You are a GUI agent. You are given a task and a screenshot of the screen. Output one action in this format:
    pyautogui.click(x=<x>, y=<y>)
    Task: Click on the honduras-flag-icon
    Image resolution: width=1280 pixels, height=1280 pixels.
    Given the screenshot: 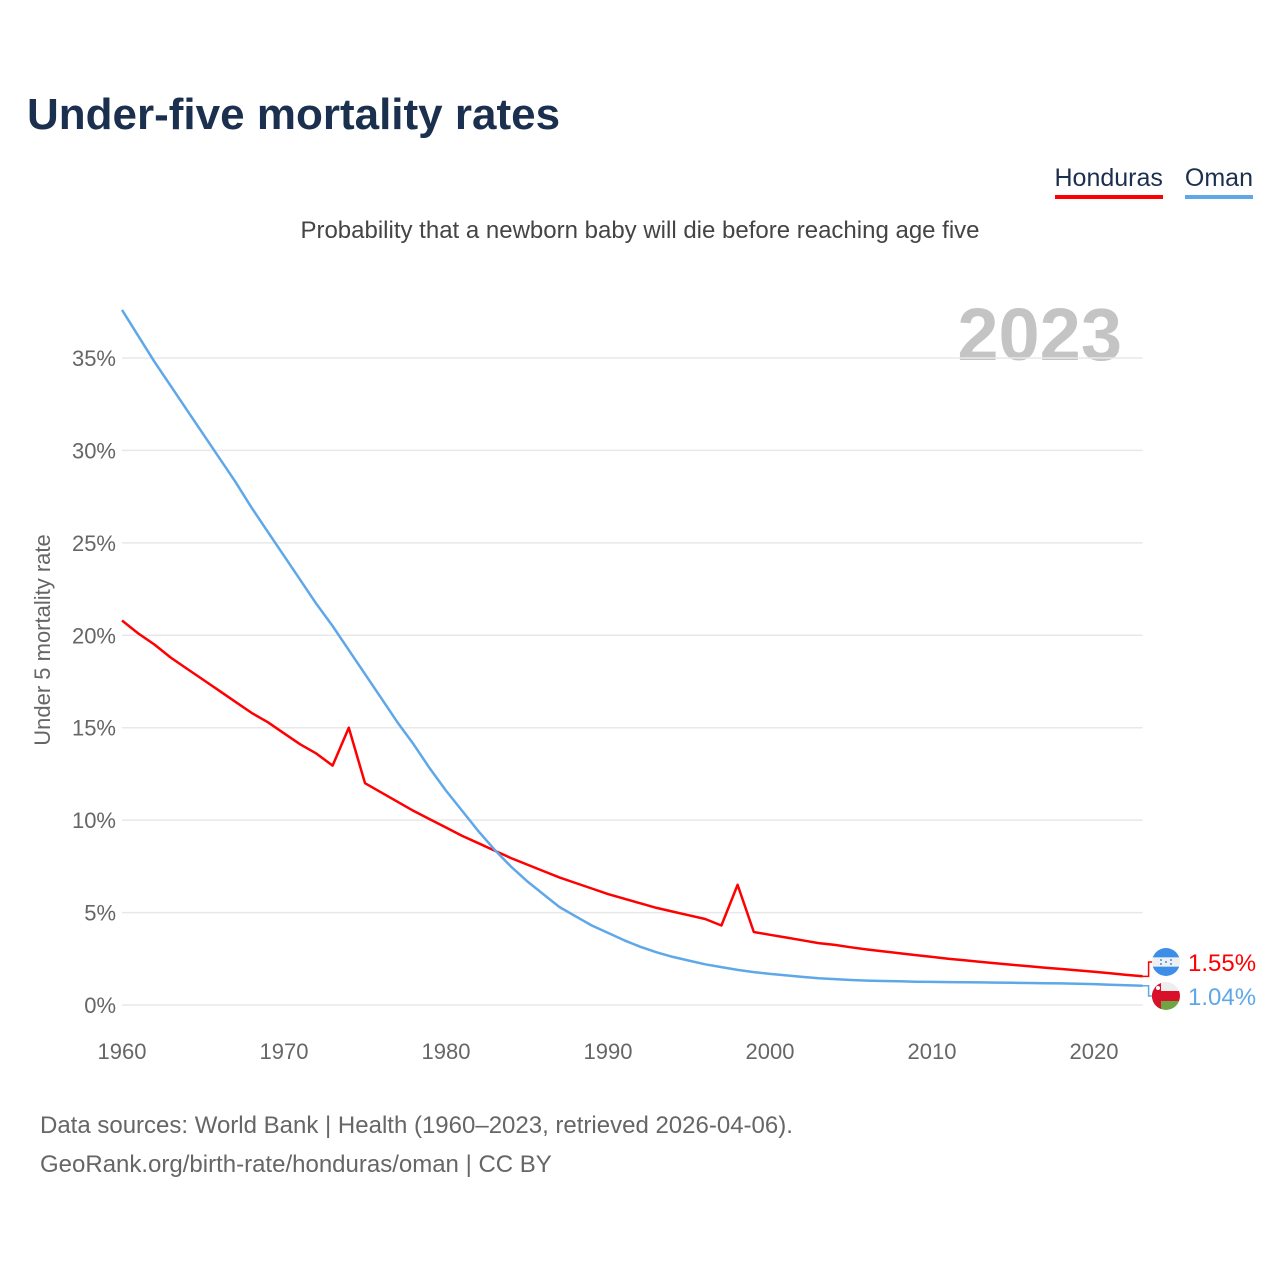 What is the action you would take?
    pyautogui.click(x=1166, y=962)
    